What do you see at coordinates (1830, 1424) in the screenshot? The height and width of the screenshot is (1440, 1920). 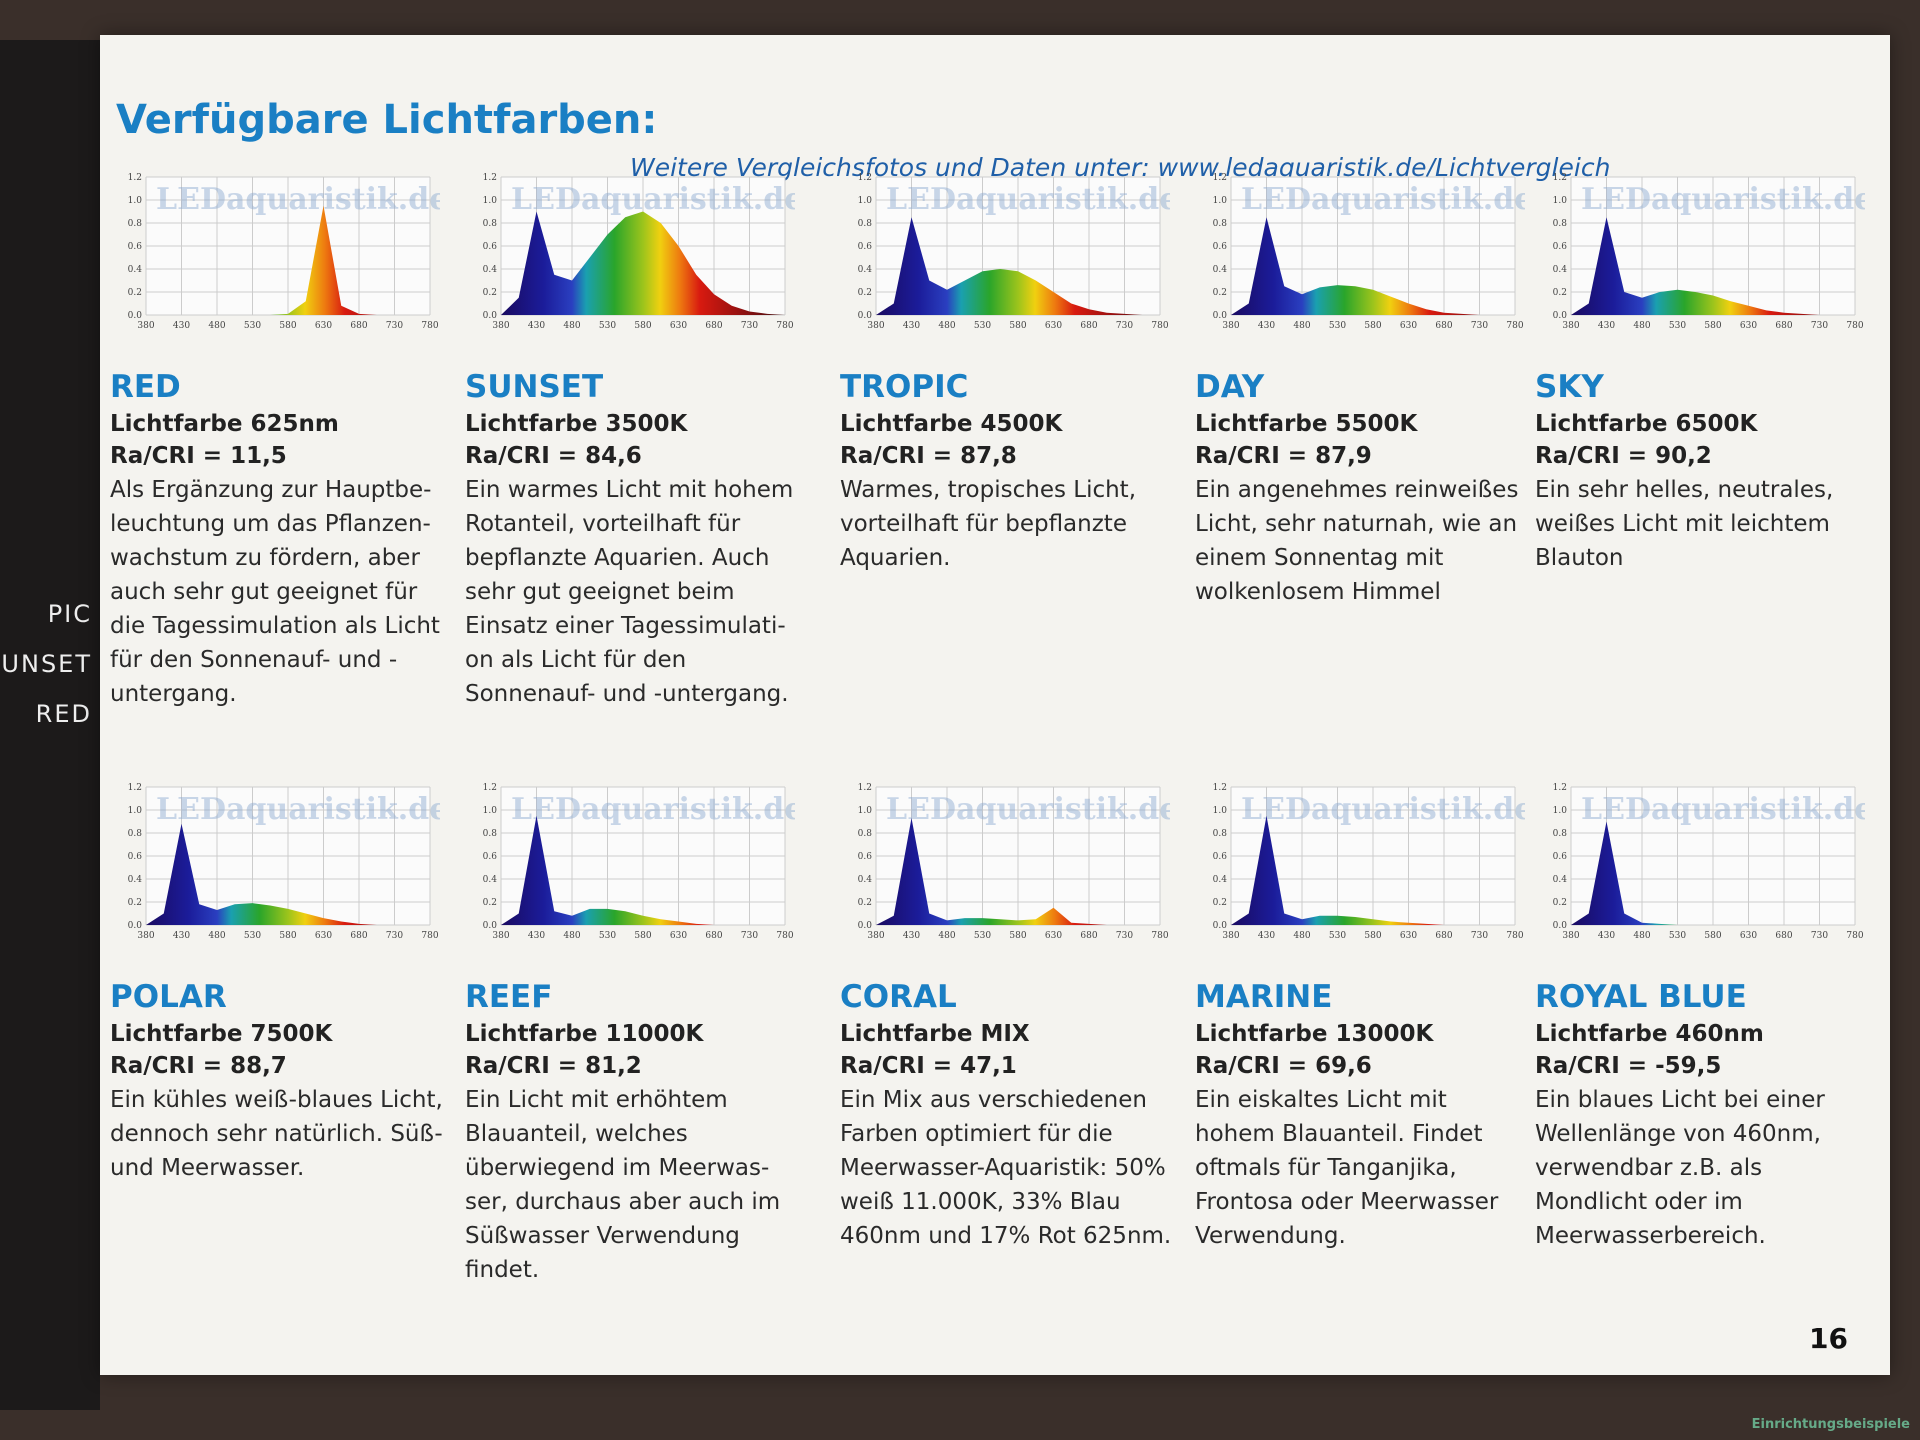 I see `watermark: Einrichtungsbeispiele` at bounding box center [1830, 1424].